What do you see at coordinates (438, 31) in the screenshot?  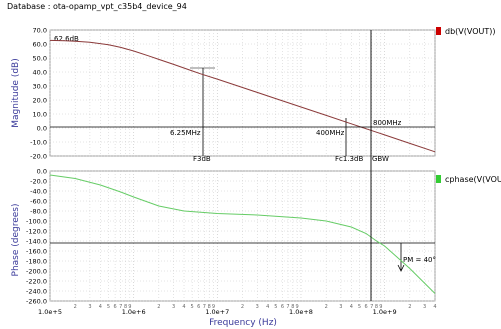 I see `legend-magnitude-swatch` at bounding box center [438, 31].